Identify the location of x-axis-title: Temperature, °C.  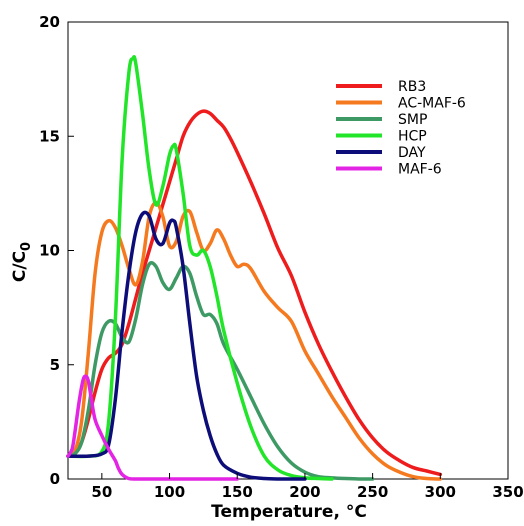
(289, 512).